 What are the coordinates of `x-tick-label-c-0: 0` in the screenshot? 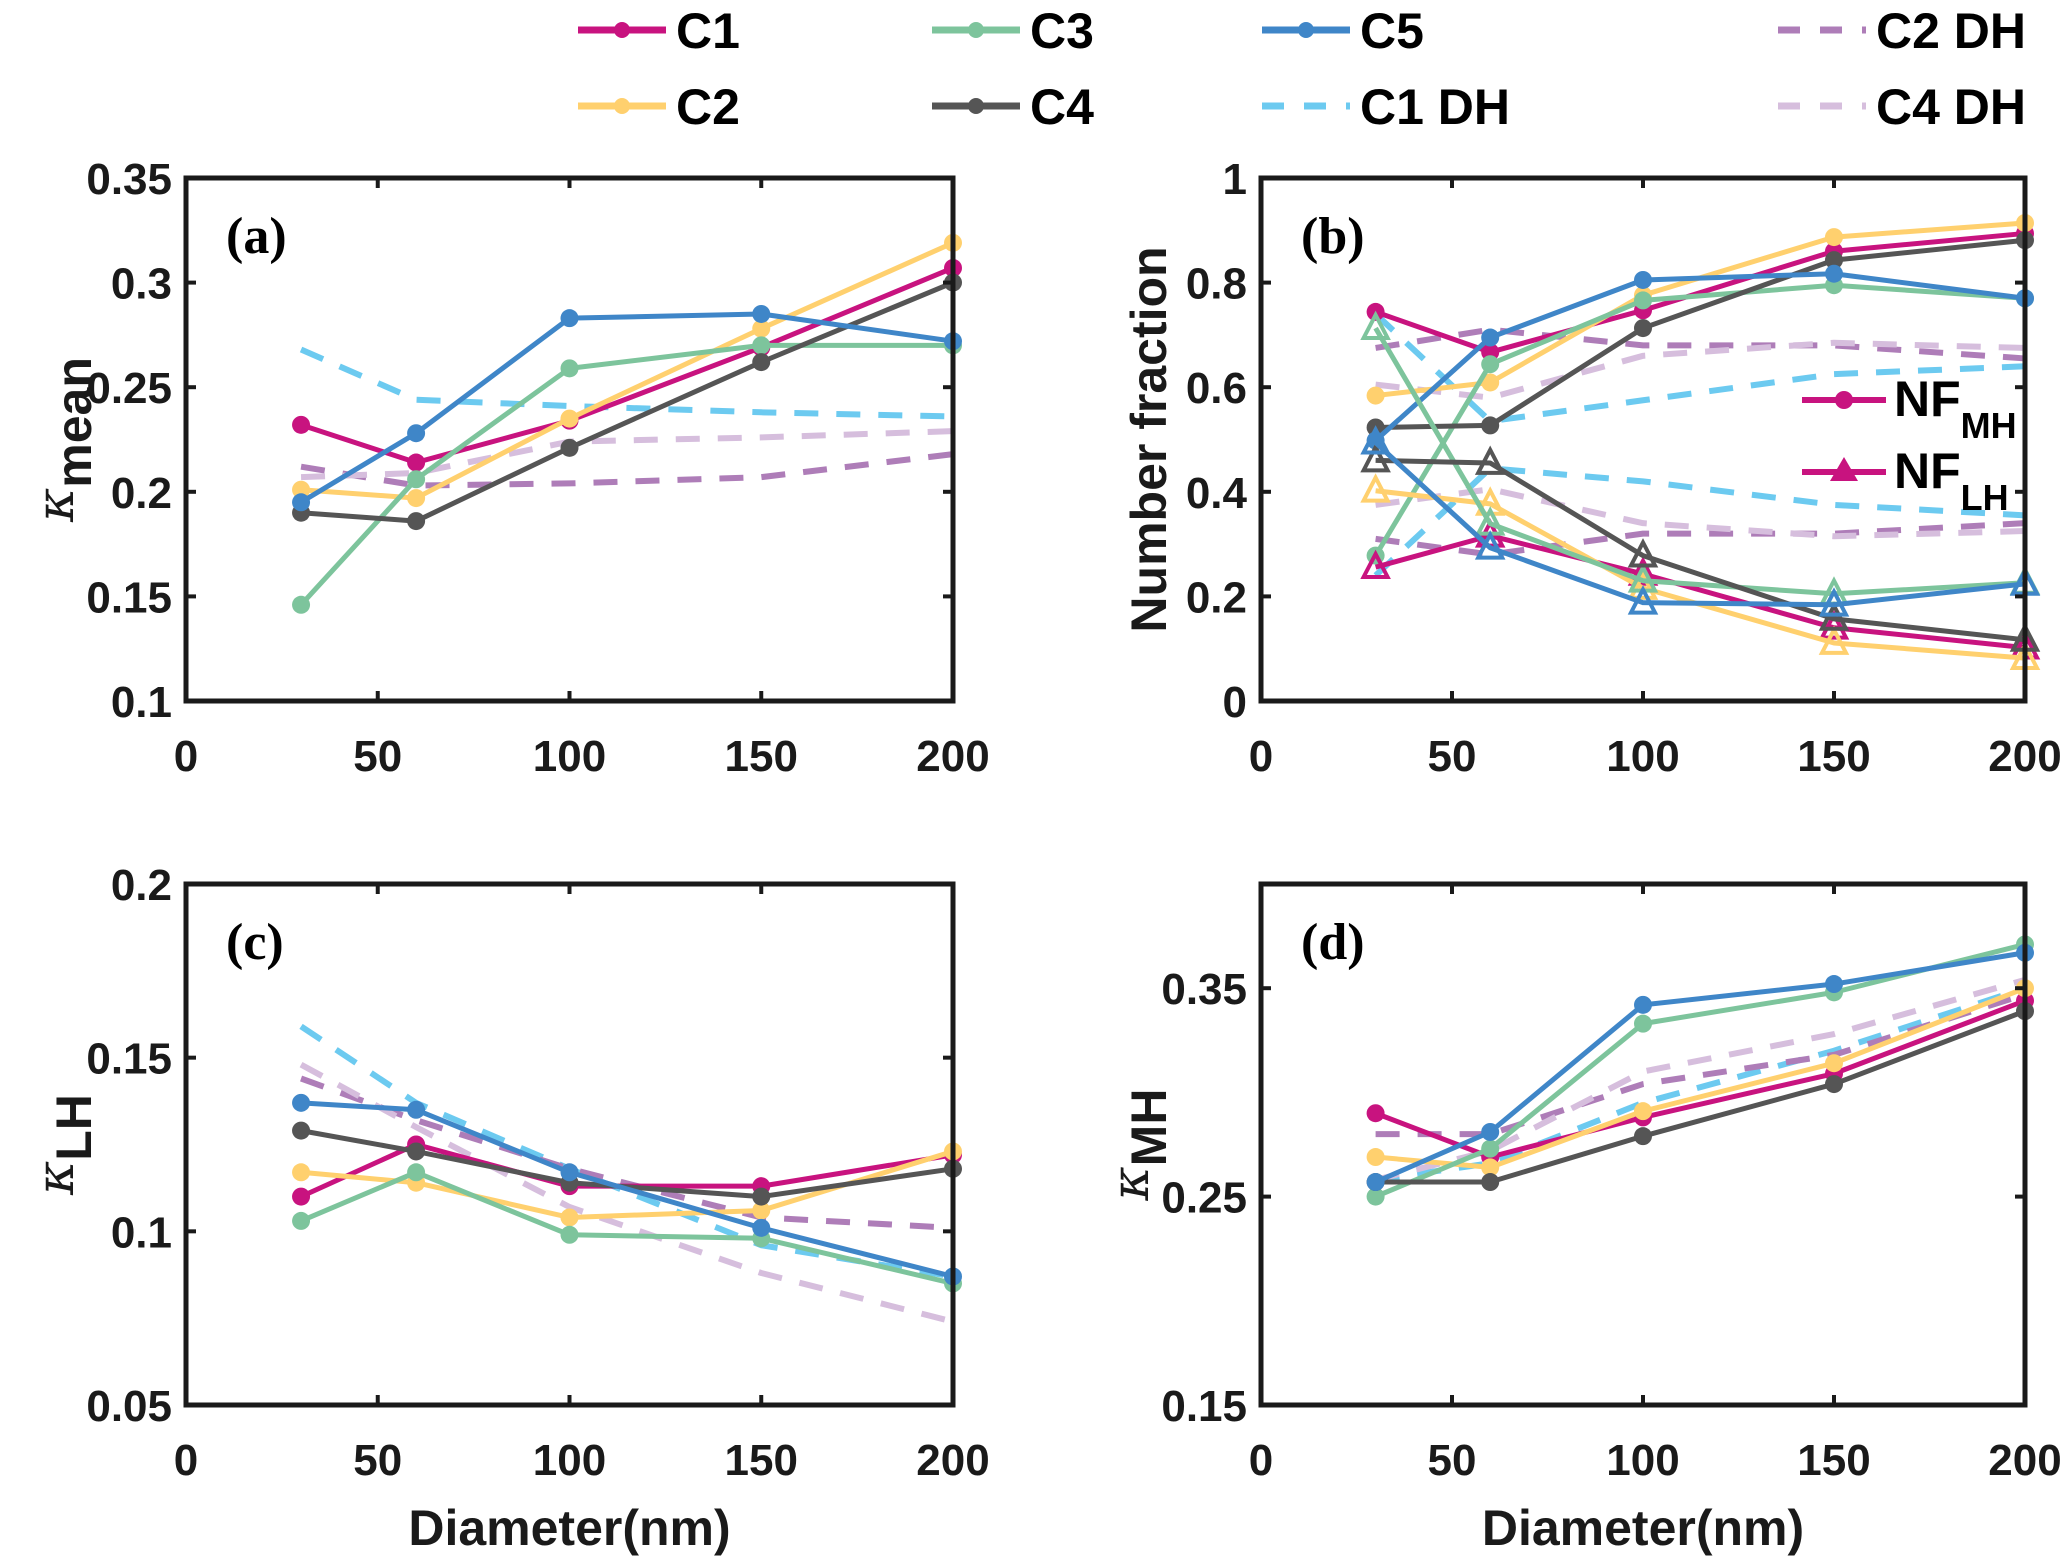 It's located at (186, 1460).